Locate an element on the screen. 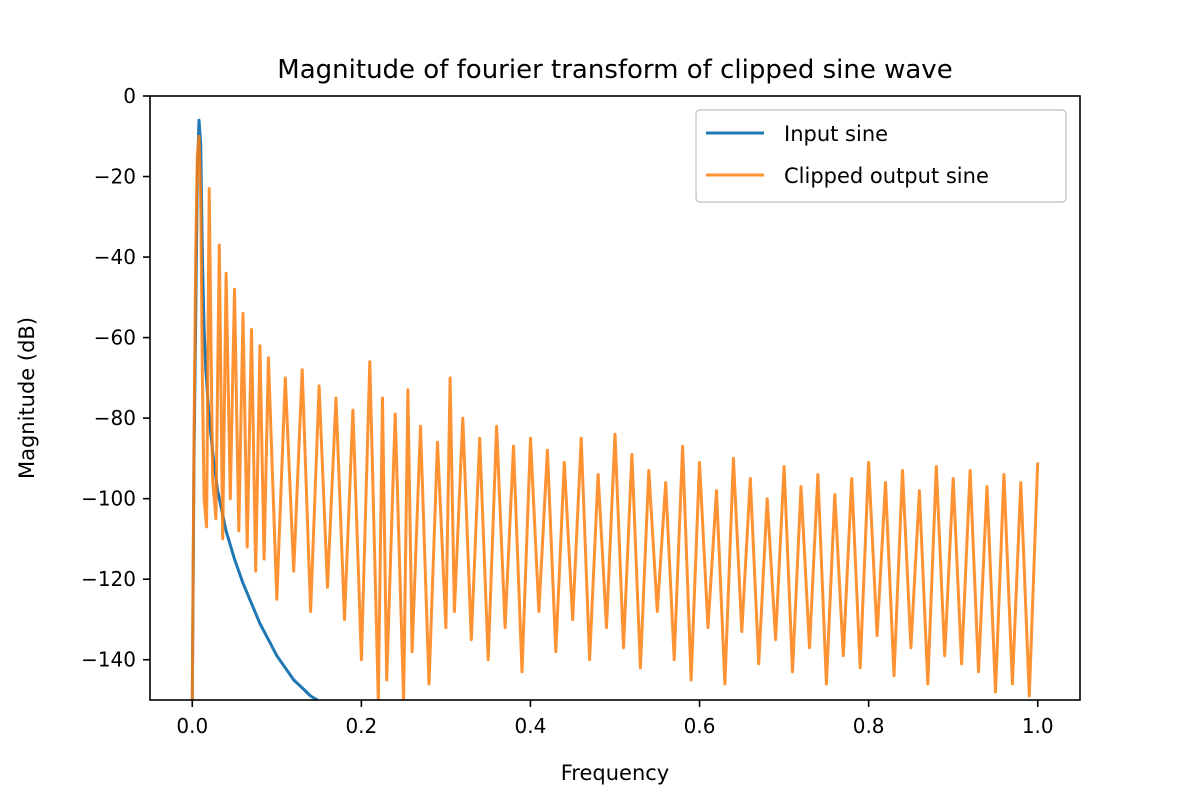 The image size is (1200, 800). y-axis-label: Magnitude (dB) is located at coordinates (27, 398).